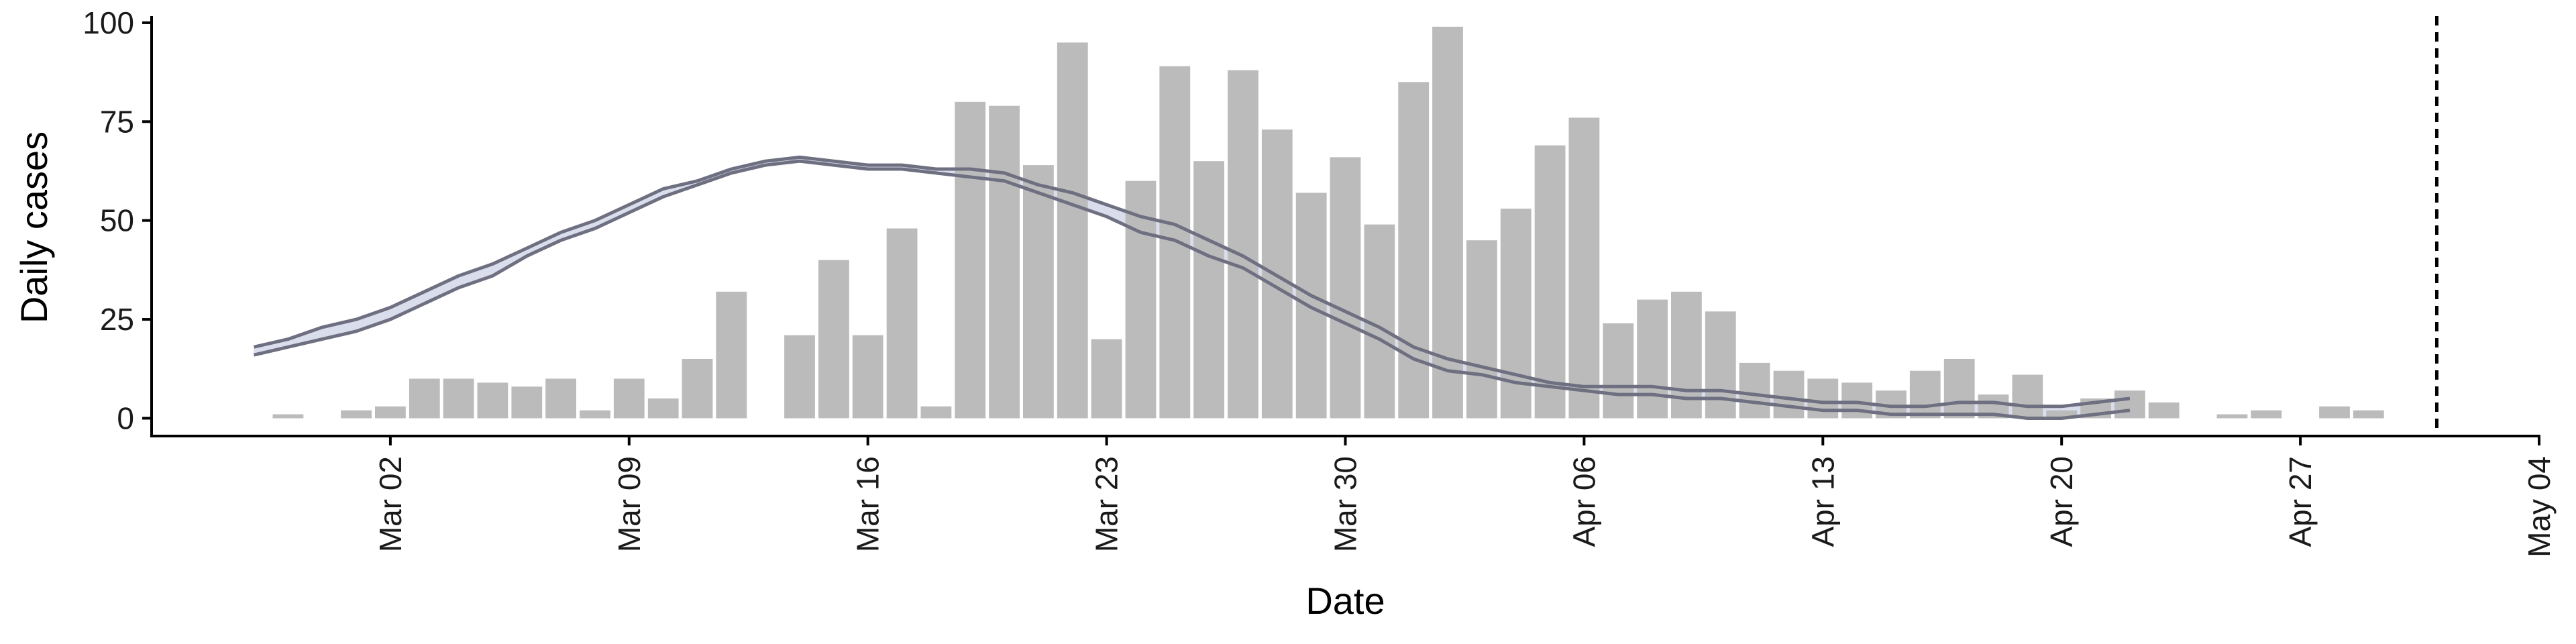 The image size is (2576, 644). I want to click on y-tick-label: 50, so click(117, 220).